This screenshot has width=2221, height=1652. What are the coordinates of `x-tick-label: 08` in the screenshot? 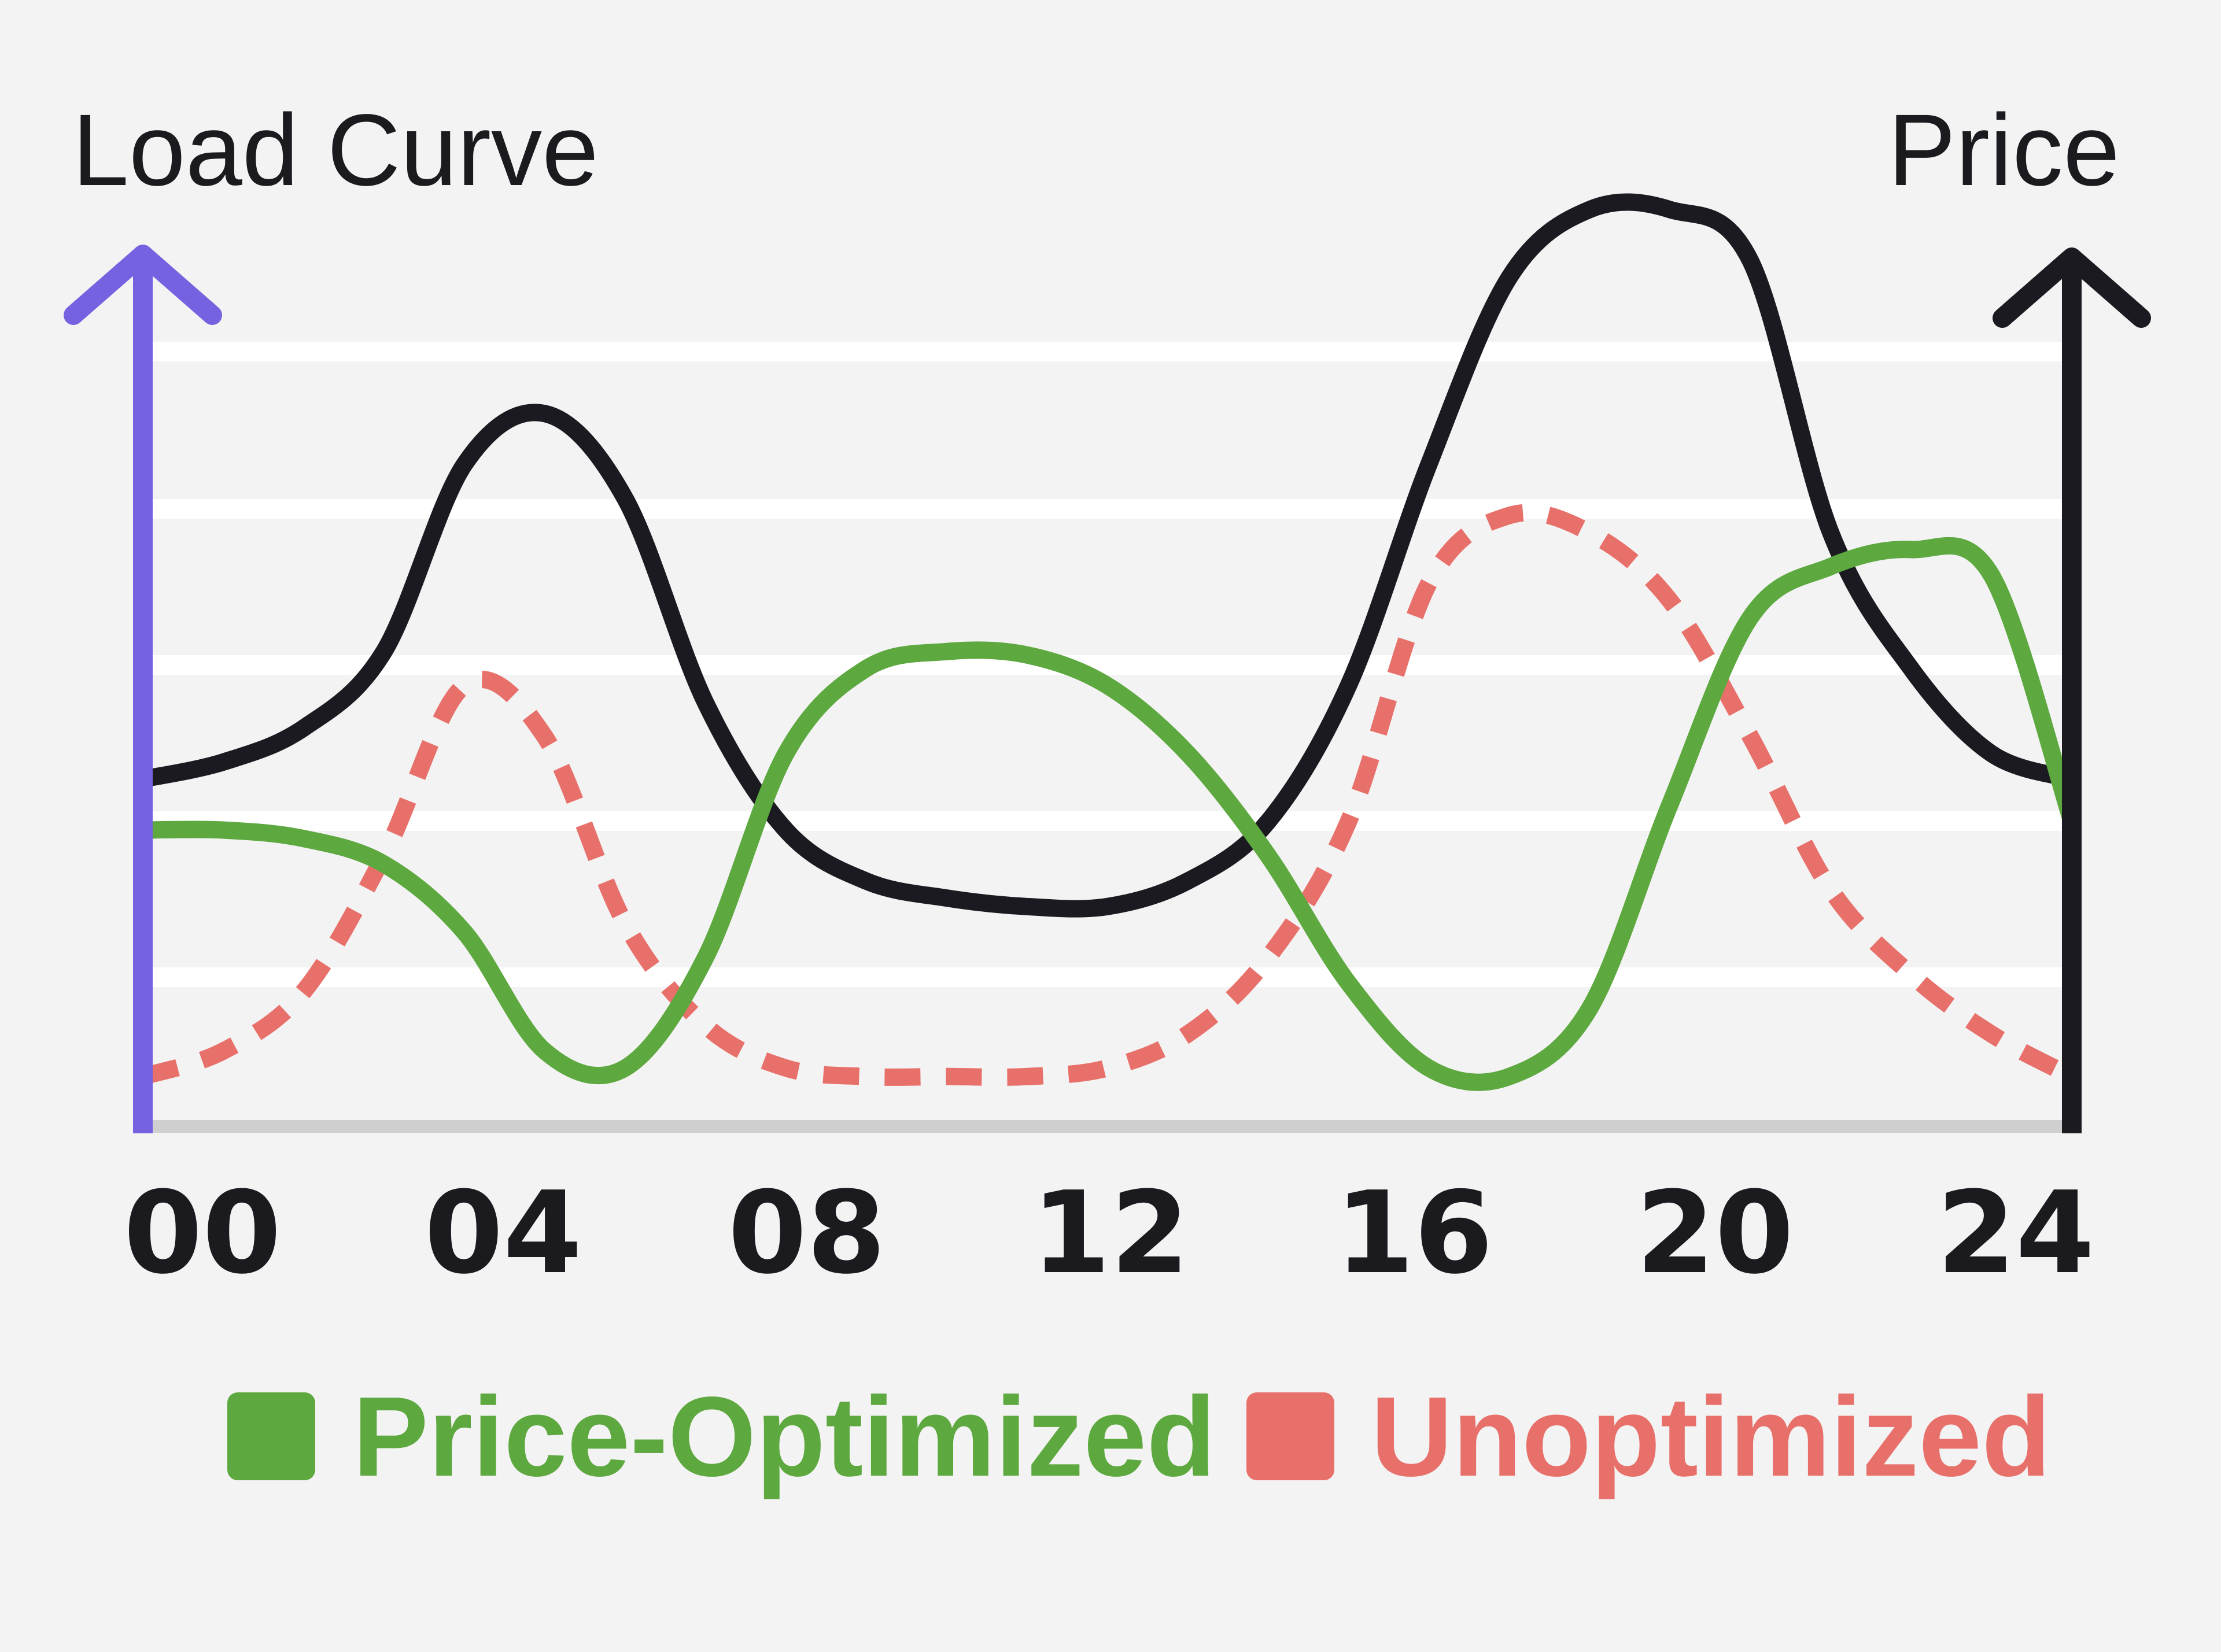 It's located at (807, 1233).